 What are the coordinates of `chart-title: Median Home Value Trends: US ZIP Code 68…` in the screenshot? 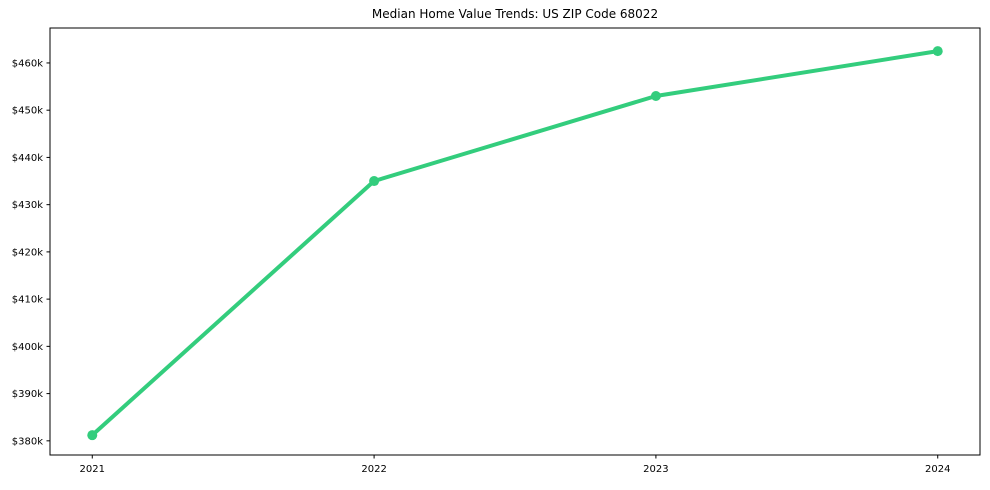 It's located at (515, 14).